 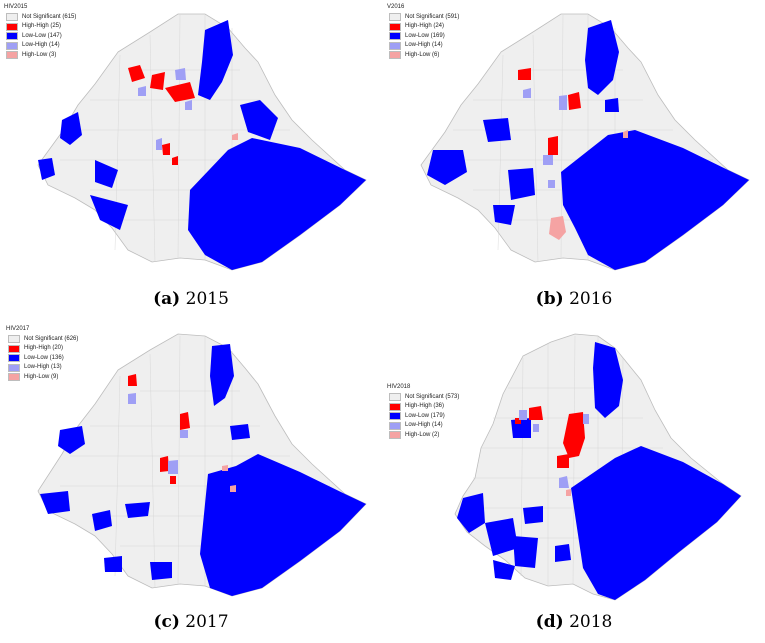 I want to click on low-low-regions, so click(x=599, y=471).